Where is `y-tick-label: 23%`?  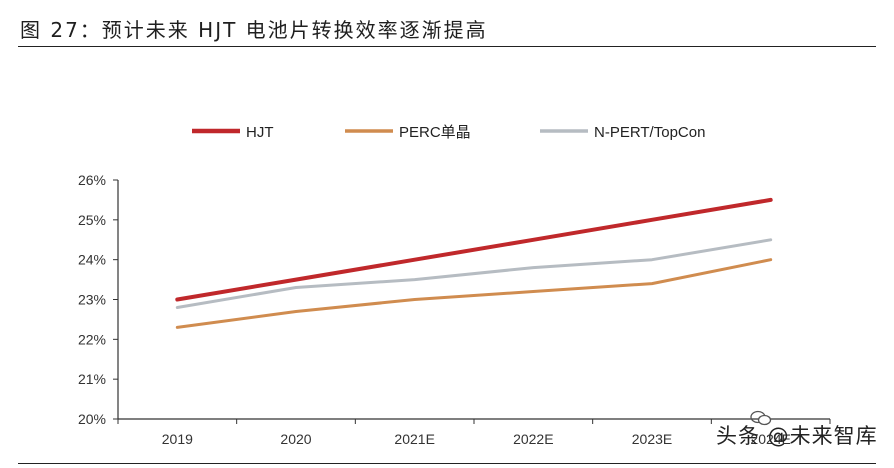 y-tick-label: 23% is located at coordinates (92, 300).